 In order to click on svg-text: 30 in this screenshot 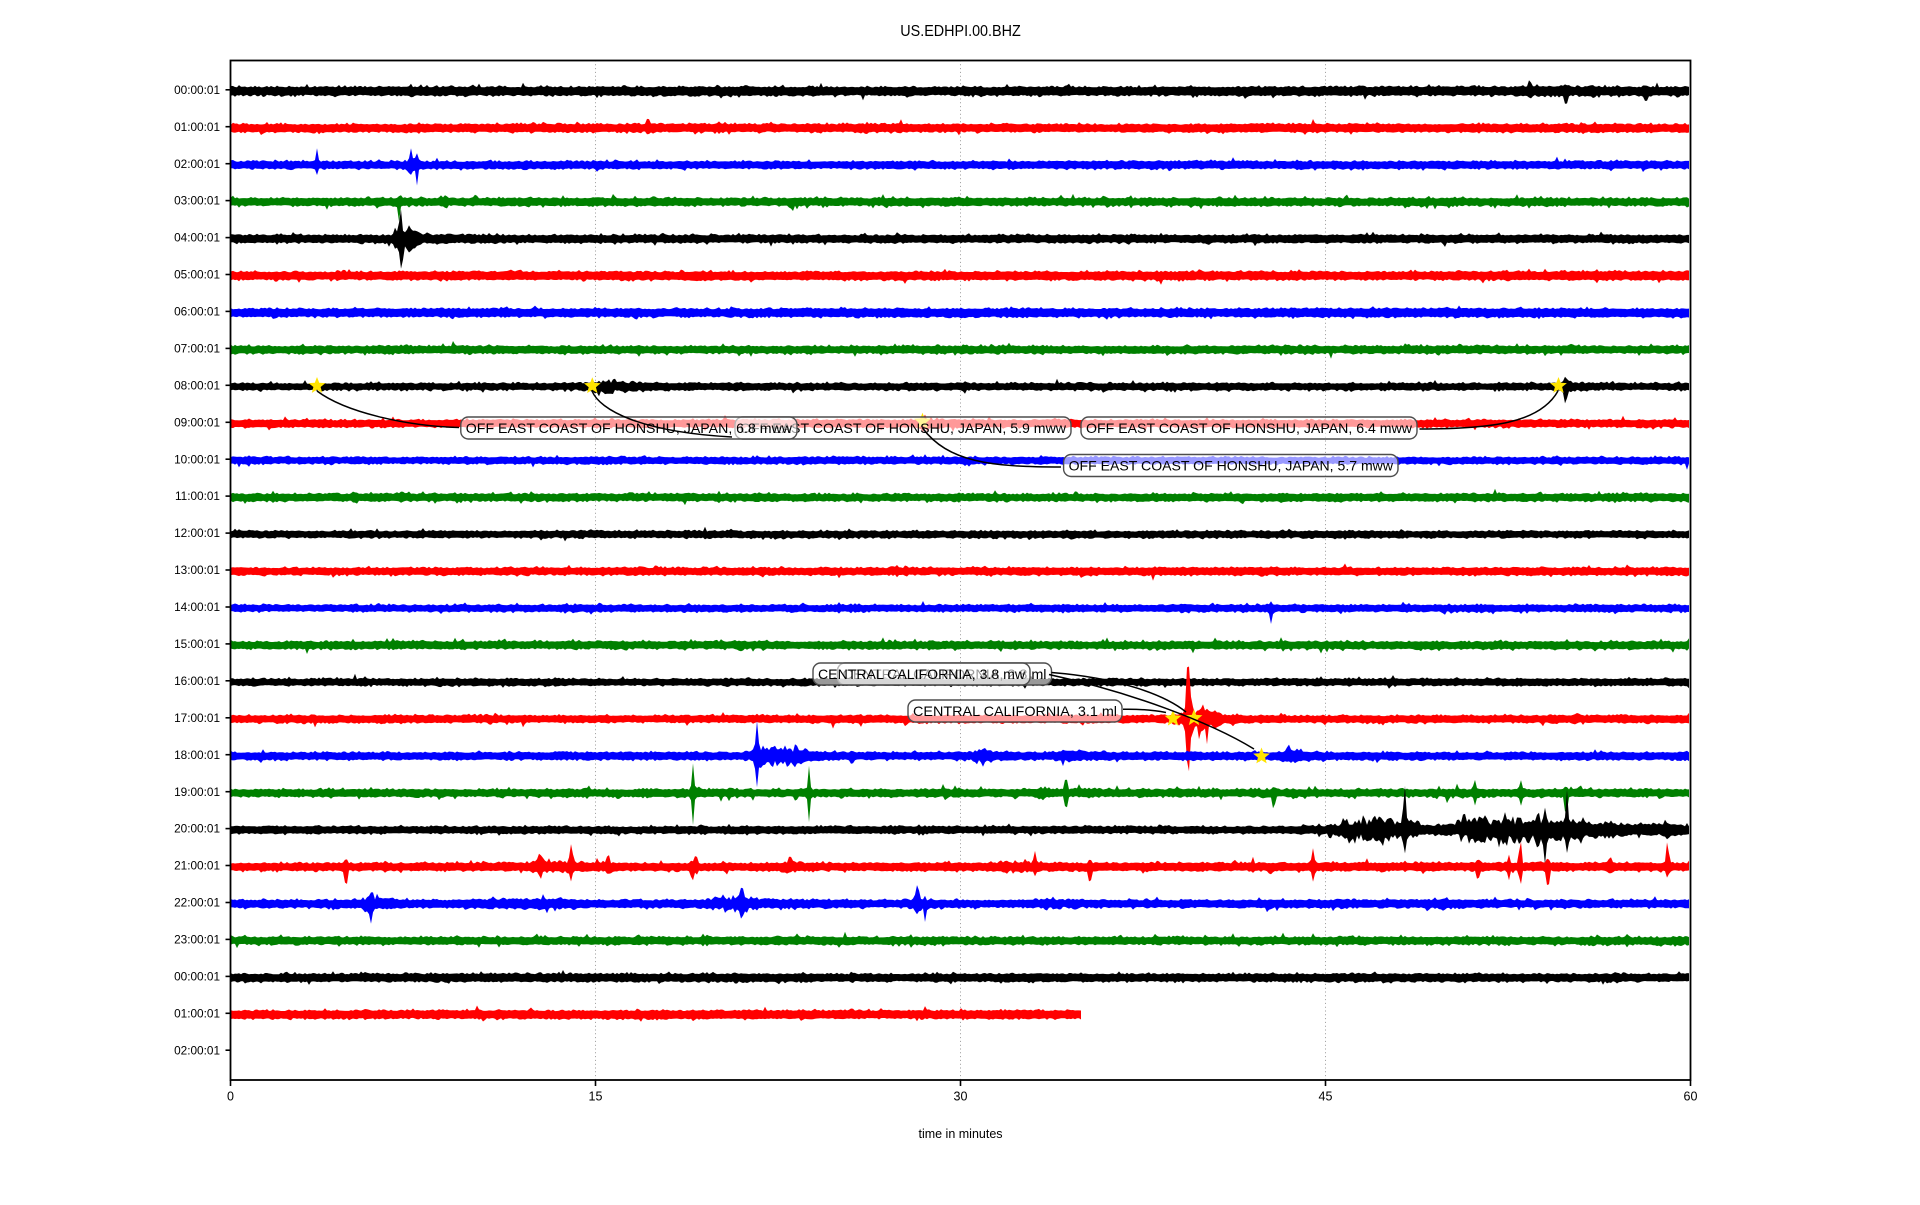, I will do `click(961, 1097)`.